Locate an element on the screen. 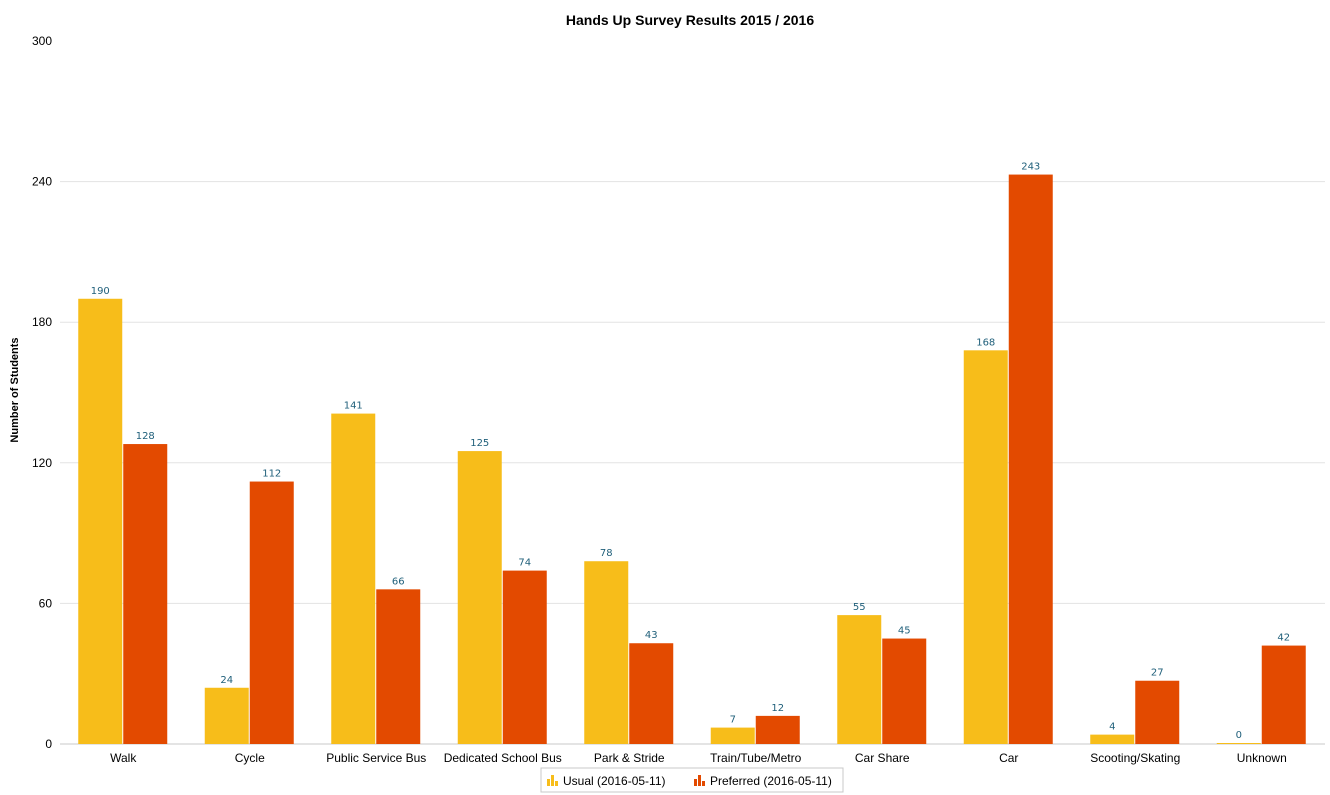 Image resolution: width=1330 pixels, height=795 pixels. legend-item-usual: Usual (2016-05-11) is located at coordinates (606, 781).